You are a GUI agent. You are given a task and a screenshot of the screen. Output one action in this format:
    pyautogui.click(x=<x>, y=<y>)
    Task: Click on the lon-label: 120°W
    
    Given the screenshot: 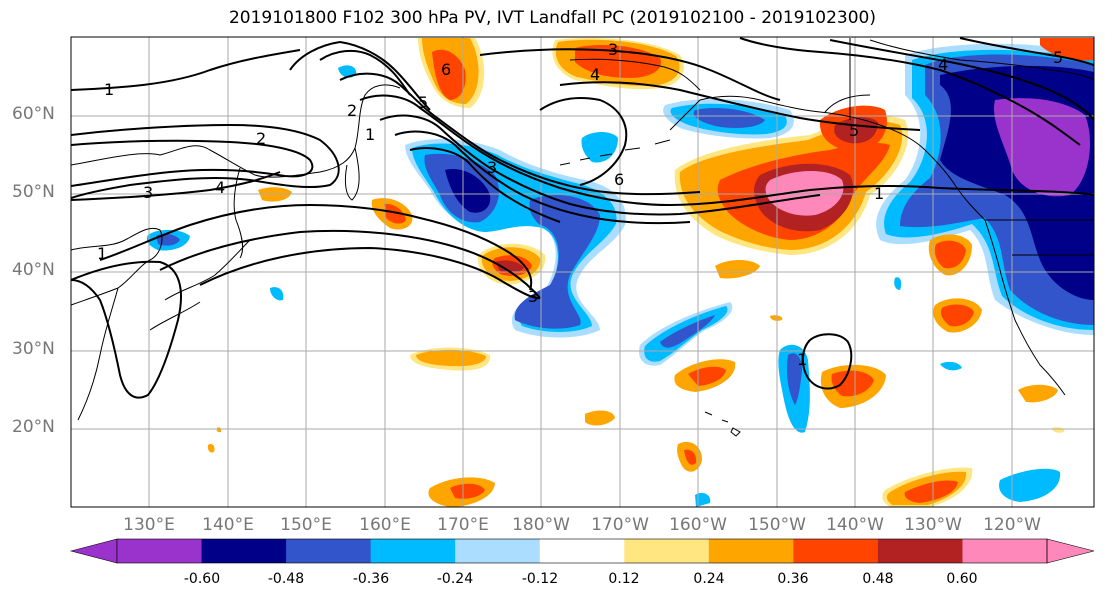 What is the action you would take?
    pyautogui.click(x=1012, y=525)
    